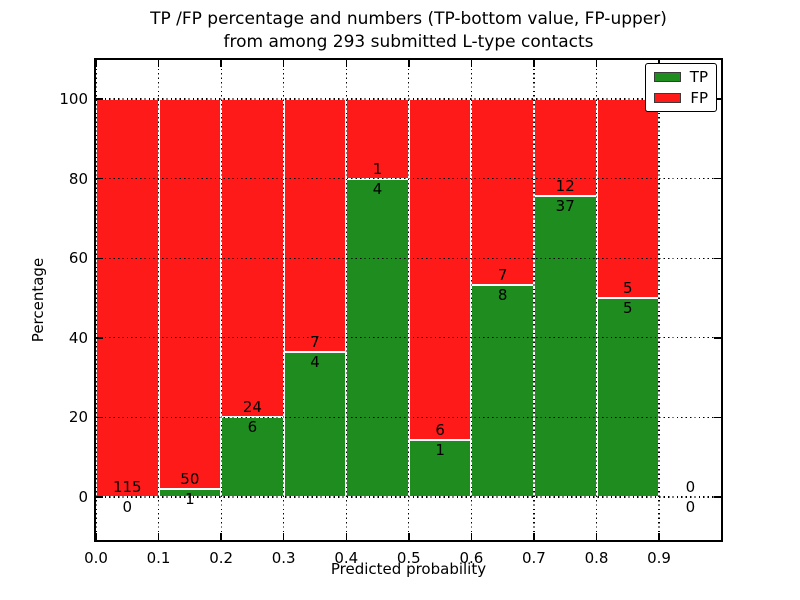 The width and height of the screenshot is (800, 600). Describe the element at coordinates (78, 337) in the screenshot. I see `y-tick-label: 40` at that location.